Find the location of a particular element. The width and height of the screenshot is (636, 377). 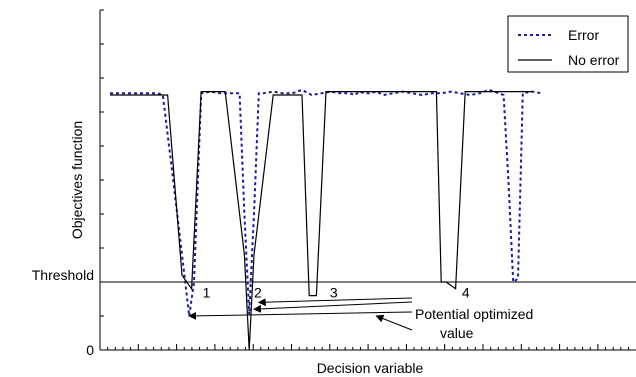

annotation-number-4: 4 is located at coordinates (466, 292).